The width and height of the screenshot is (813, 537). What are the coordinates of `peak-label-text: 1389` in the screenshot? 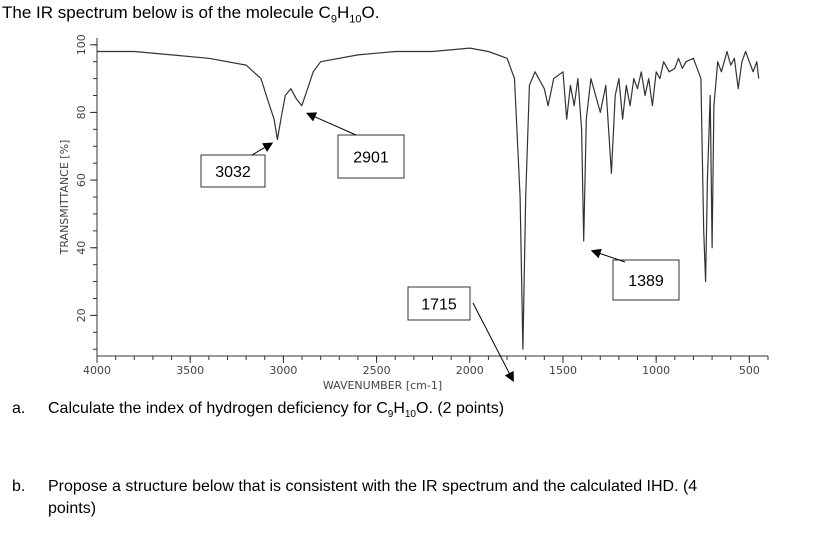 It's located at (646, 281).